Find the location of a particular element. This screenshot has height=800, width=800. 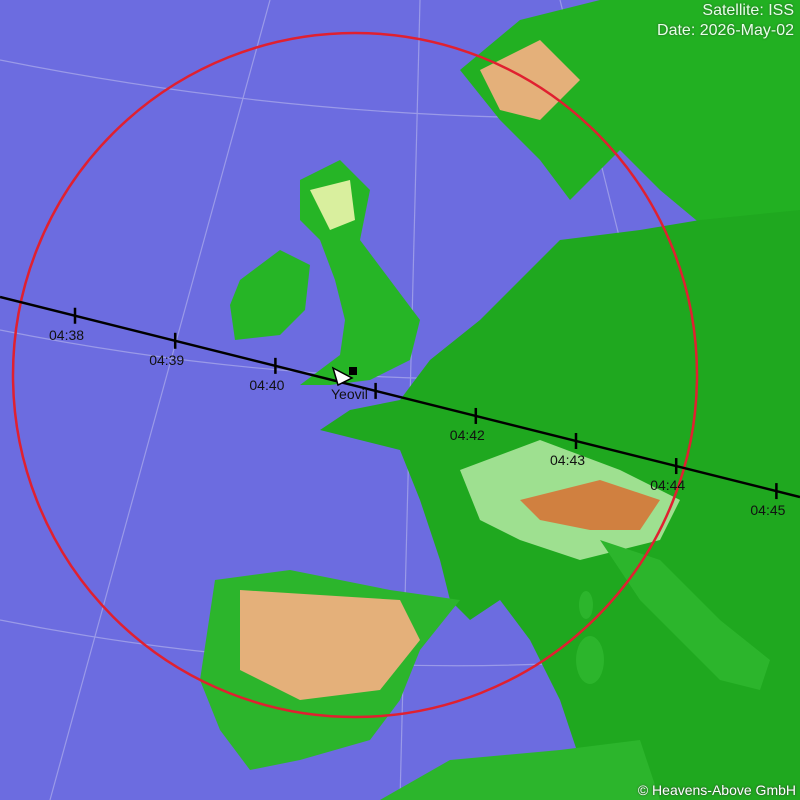

time-label: 04:45 is located at coordinates (767, 510).